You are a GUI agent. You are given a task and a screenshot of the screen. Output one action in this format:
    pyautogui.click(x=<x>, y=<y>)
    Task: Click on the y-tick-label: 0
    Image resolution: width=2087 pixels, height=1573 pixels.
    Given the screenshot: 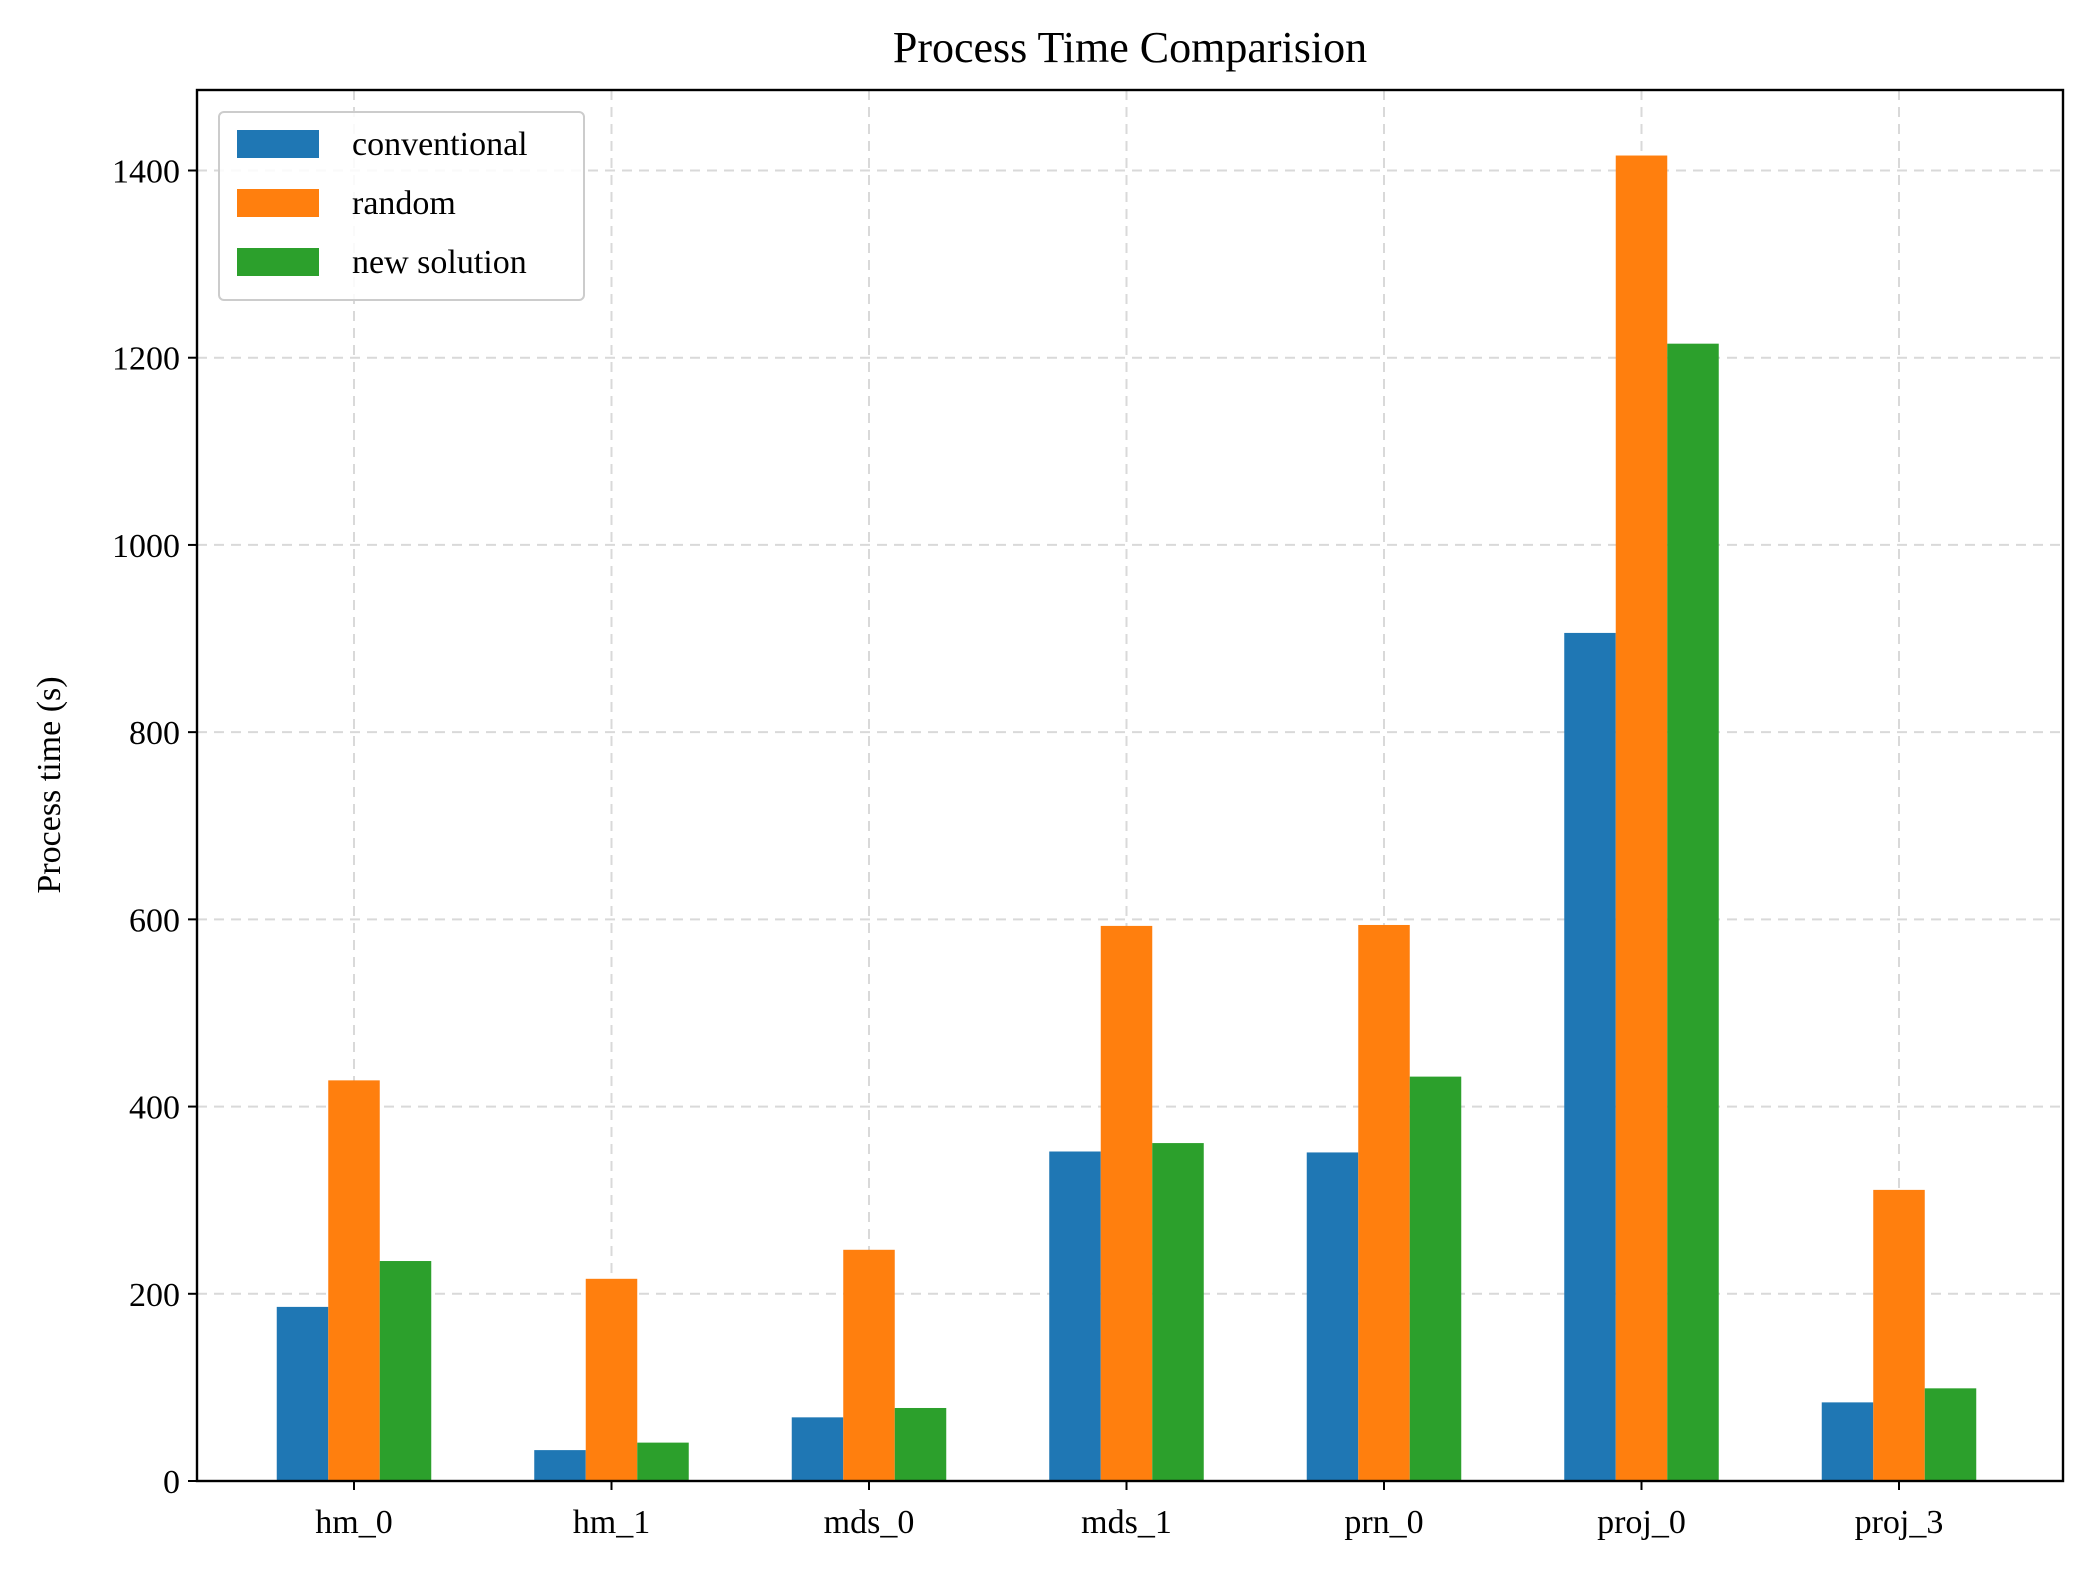 What is the action you would take?
    pyautogui.click(x=171, y=1482)
    